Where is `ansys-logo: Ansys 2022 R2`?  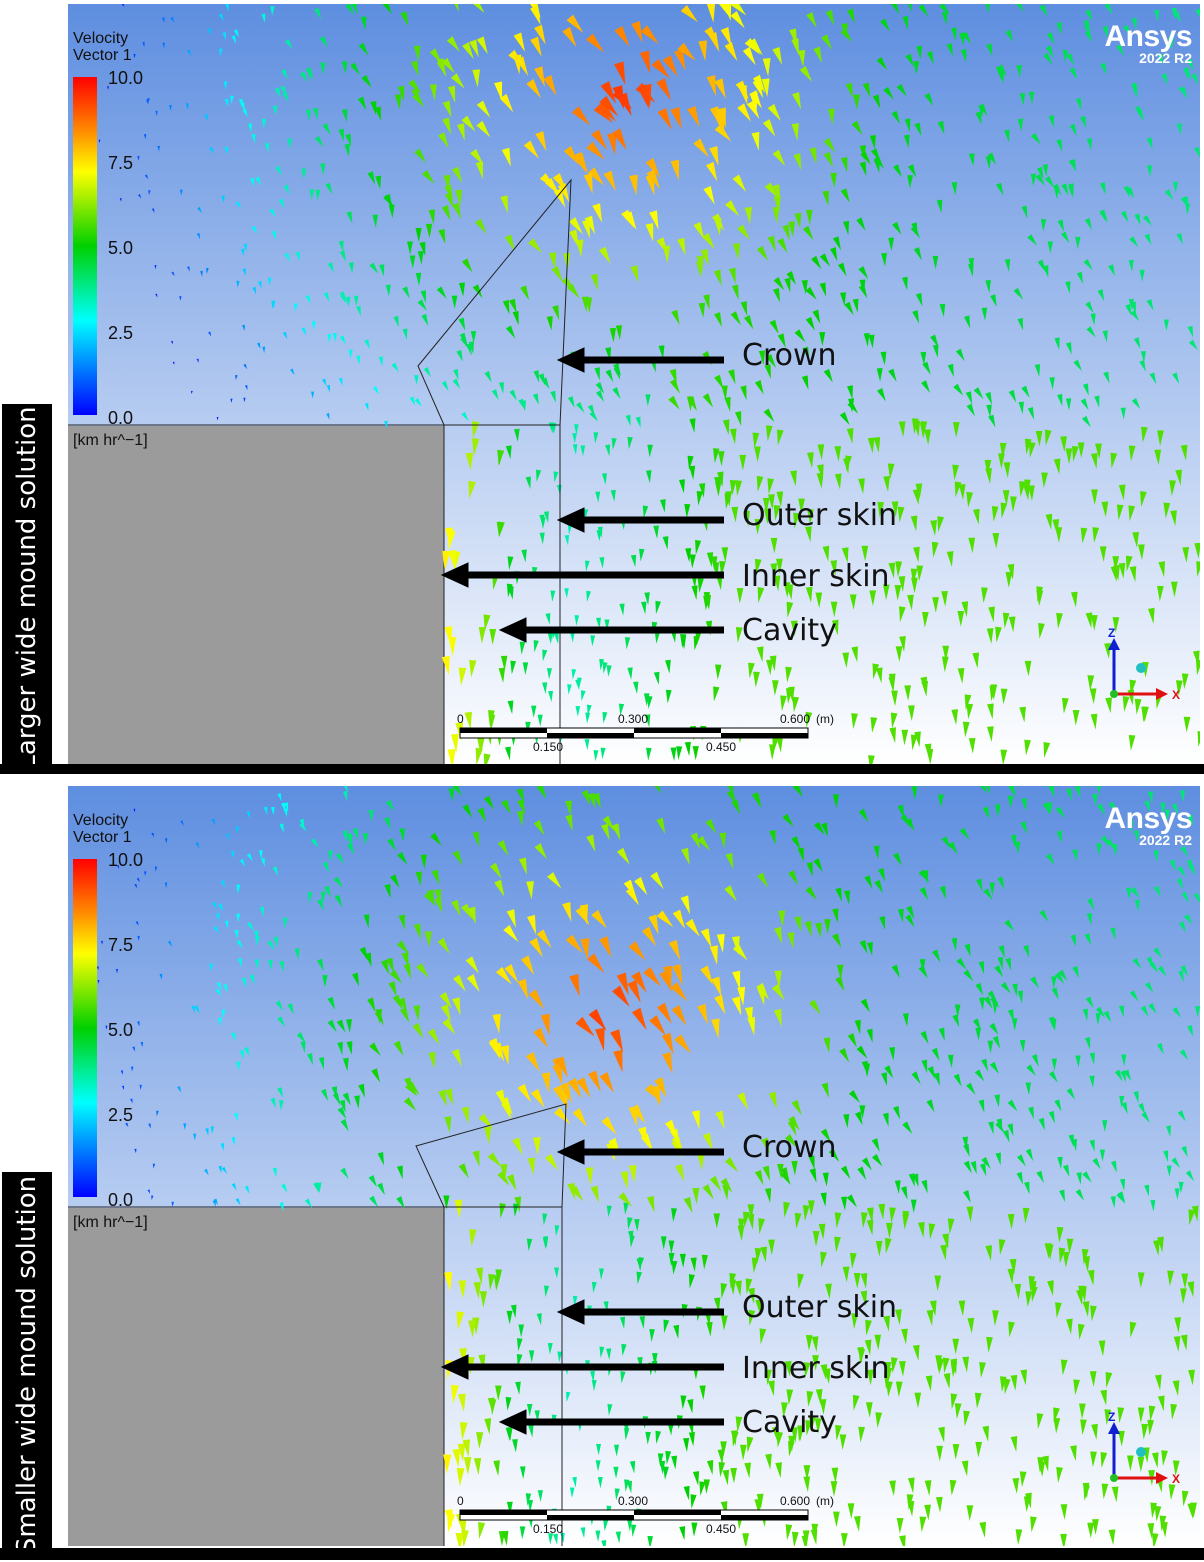 ansys-logo: Ansys 2022 R2 is located at coordinates (1148, 825).